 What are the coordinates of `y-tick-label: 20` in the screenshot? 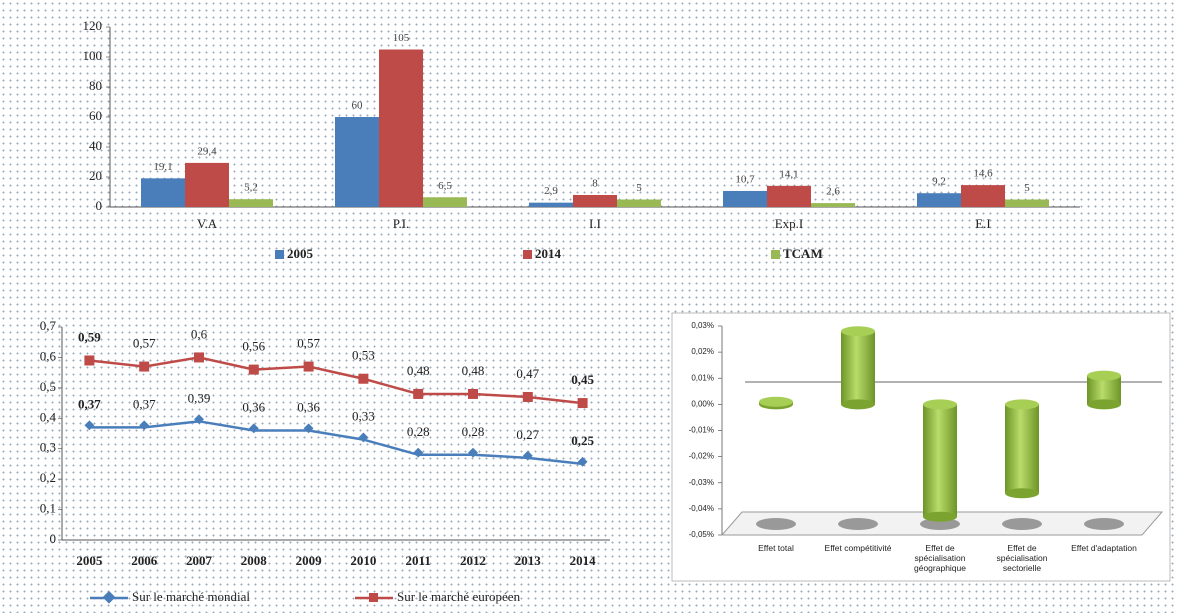 It's located at (95, 175).